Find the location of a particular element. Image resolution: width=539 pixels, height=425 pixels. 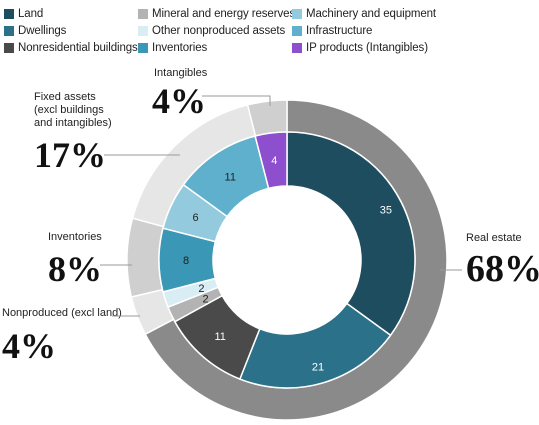

inner-segment-ip-products-intangibles is located at coordinates (271, 160).